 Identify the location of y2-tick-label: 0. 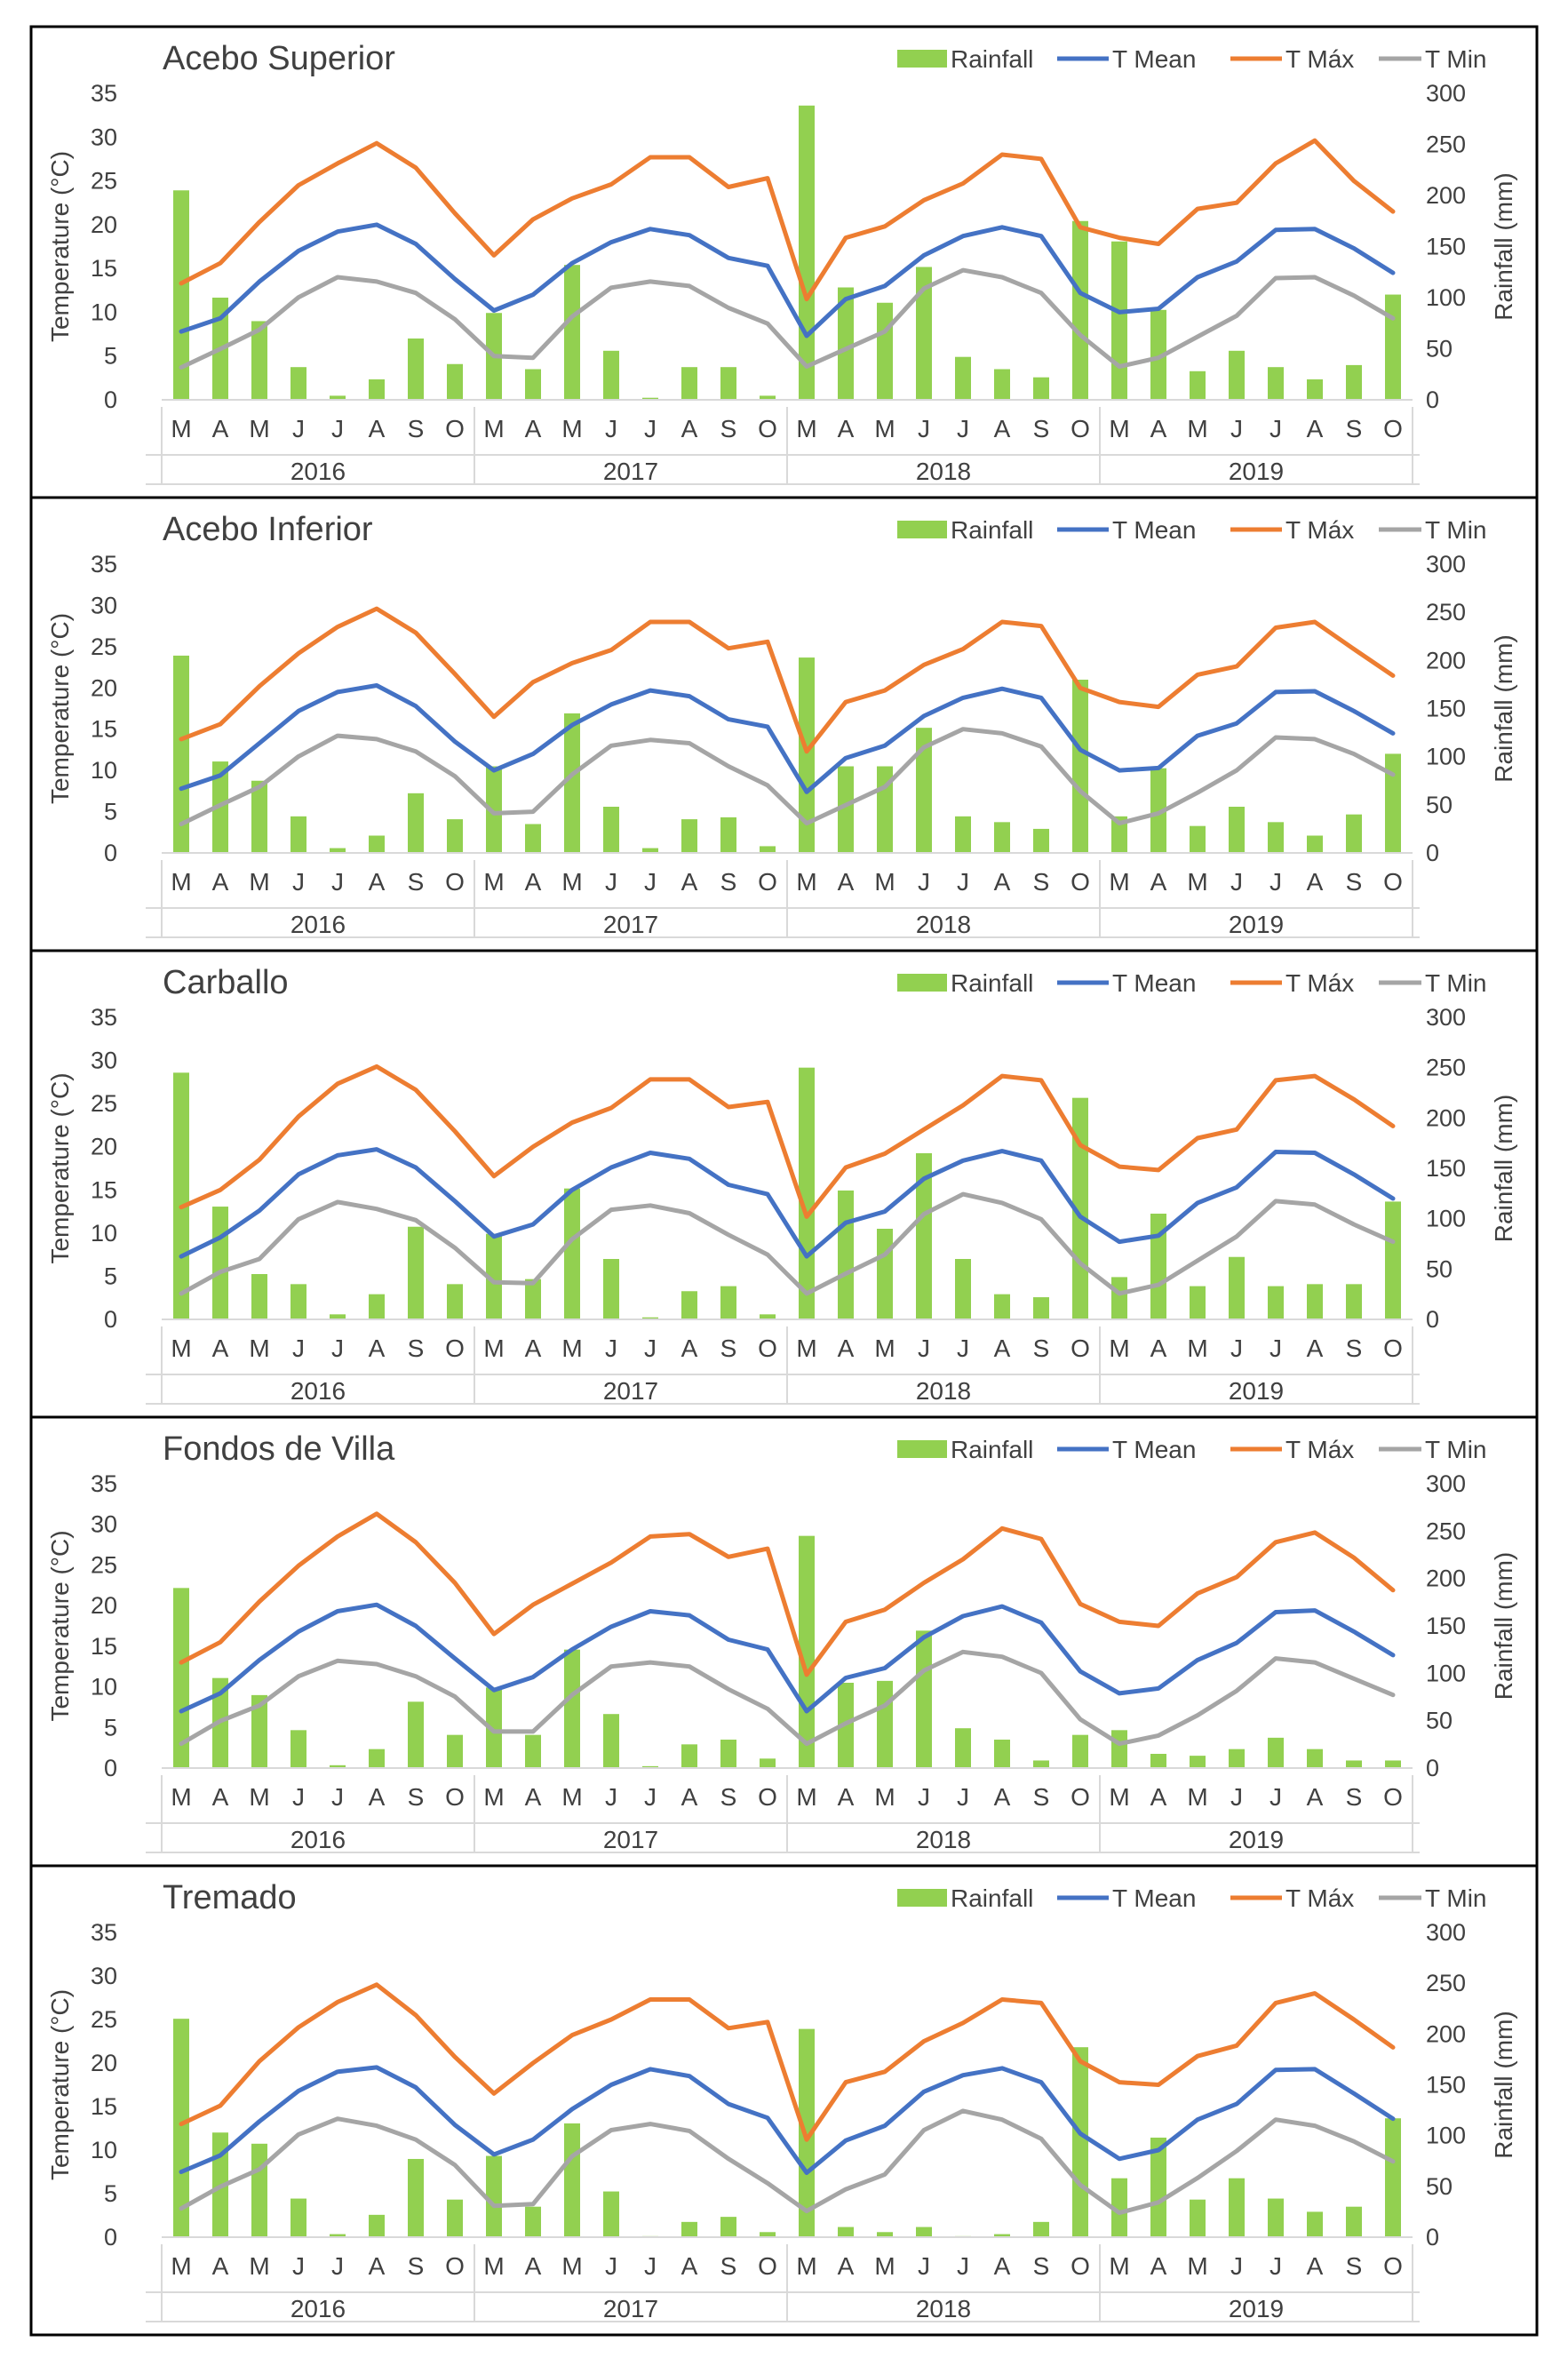
(1432, 853).